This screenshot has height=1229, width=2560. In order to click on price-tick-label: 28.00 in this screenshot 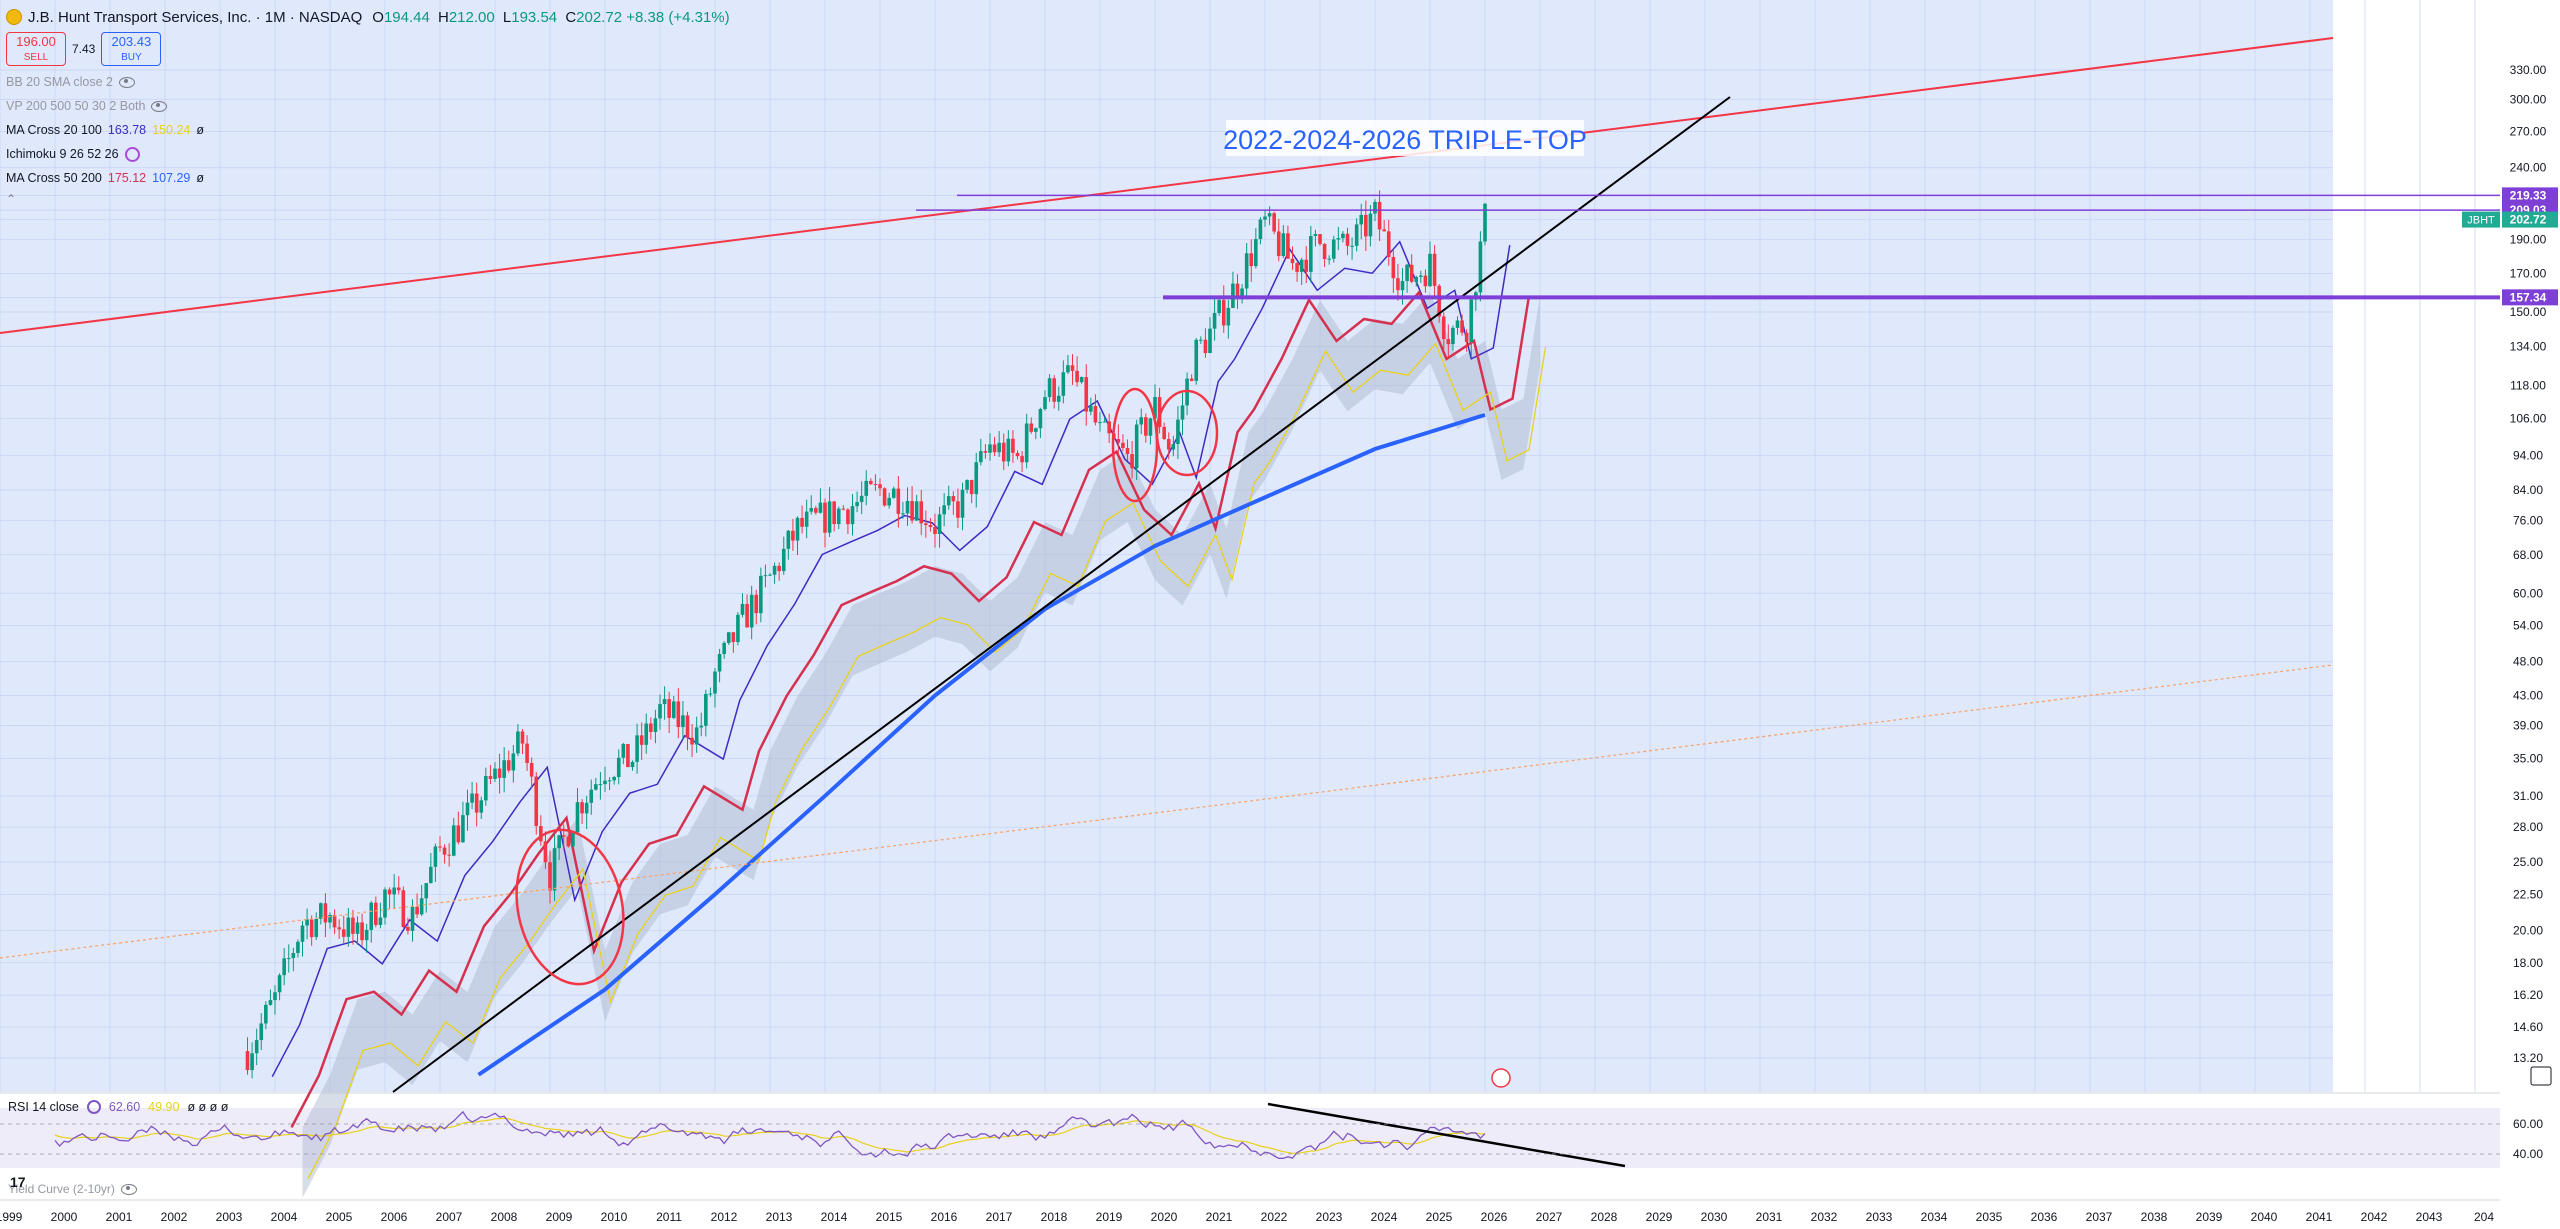, I will do `click(2528, 827)`.